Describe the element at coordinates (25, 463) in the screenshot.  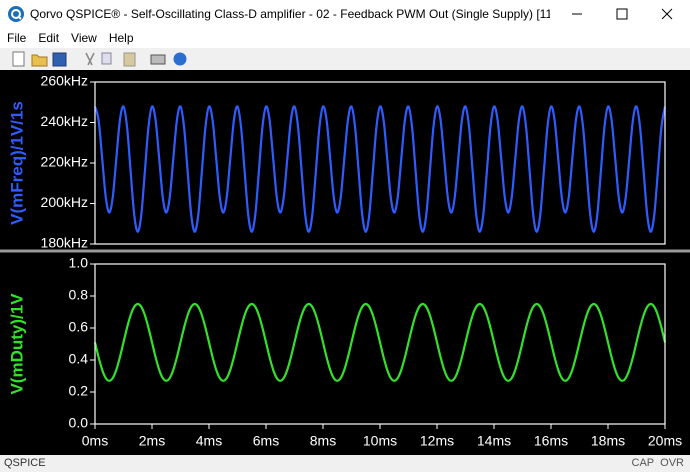
I see `status-text: QSPICE` at that location.